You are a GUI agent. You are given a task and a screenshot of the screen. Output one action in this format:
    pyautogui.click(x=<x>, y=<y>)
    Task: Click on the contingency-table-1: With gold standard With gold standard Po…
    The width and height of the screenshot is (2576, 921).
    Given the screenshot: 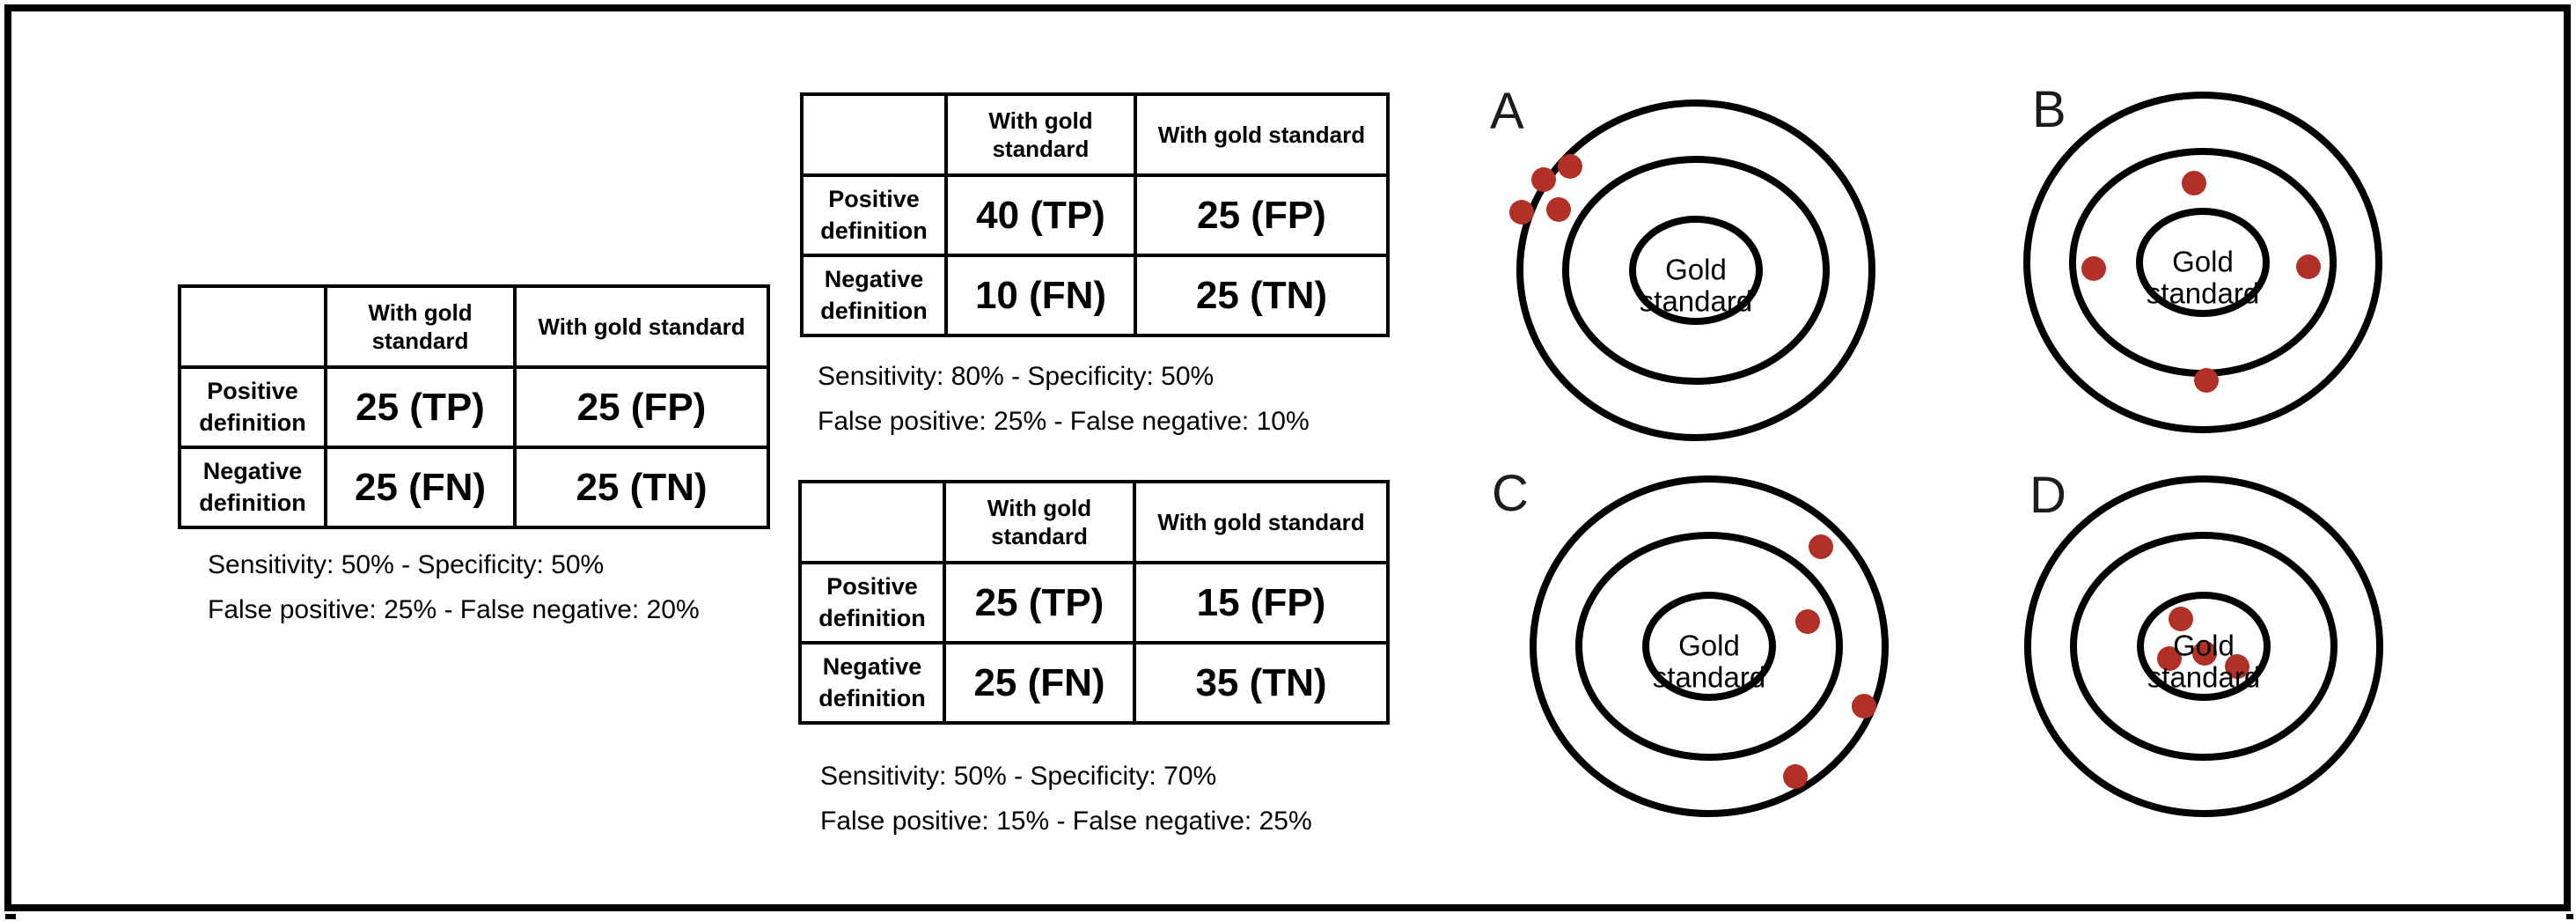 What is the action you would take?
    pyautogui.click(x=474, y=406)
    